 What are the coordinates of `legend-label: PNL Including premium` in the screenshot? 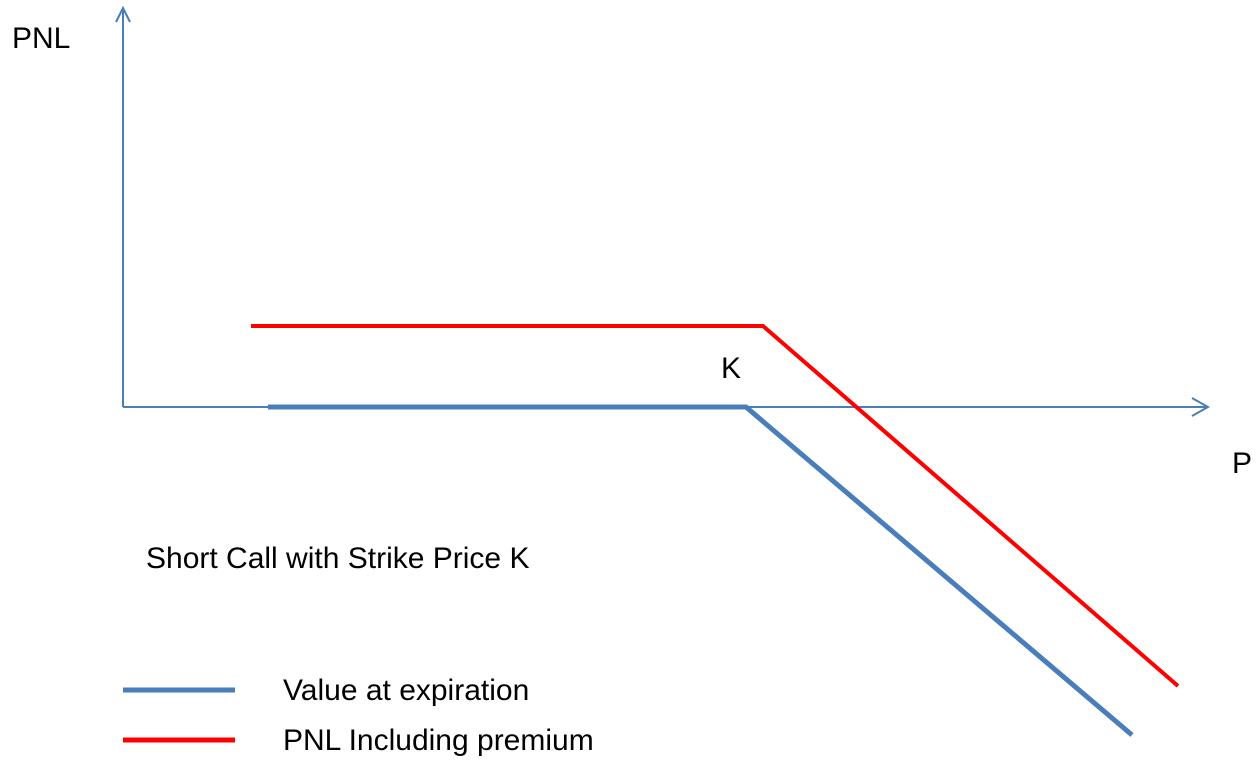 It's located at (438, 740).